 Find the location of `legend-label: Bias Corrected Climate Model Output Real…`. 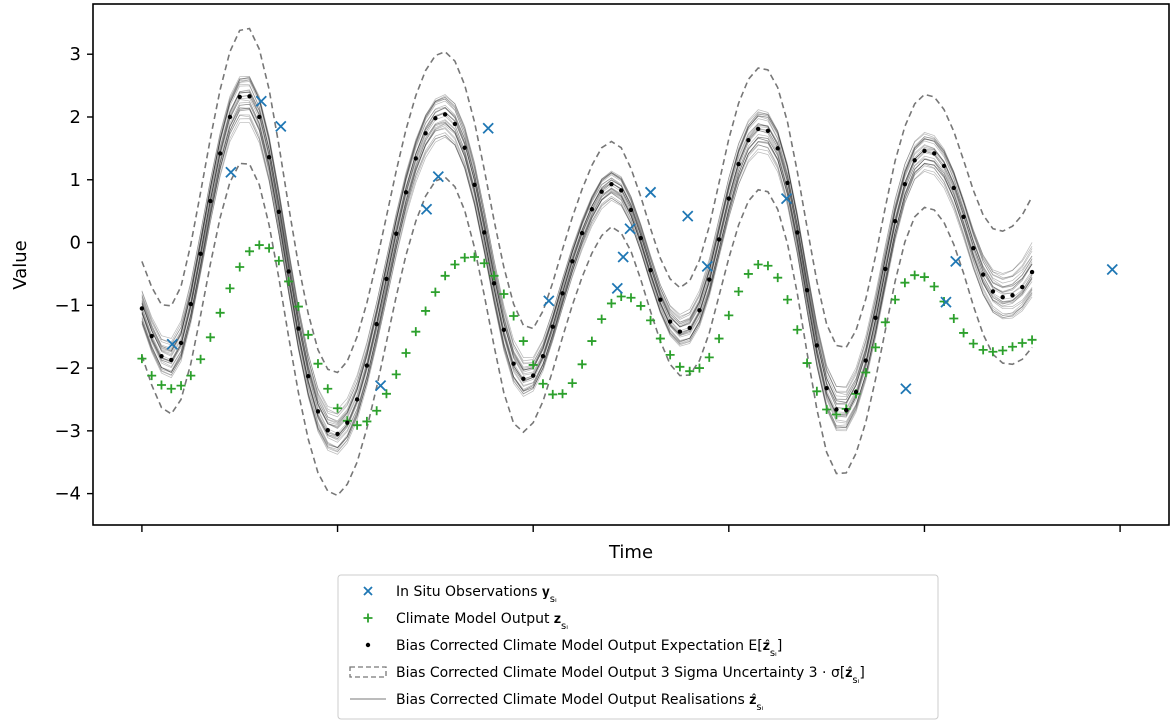

legend-label: Bias Corrected Climate Model Output Real… is located at coordinates (580, 702).